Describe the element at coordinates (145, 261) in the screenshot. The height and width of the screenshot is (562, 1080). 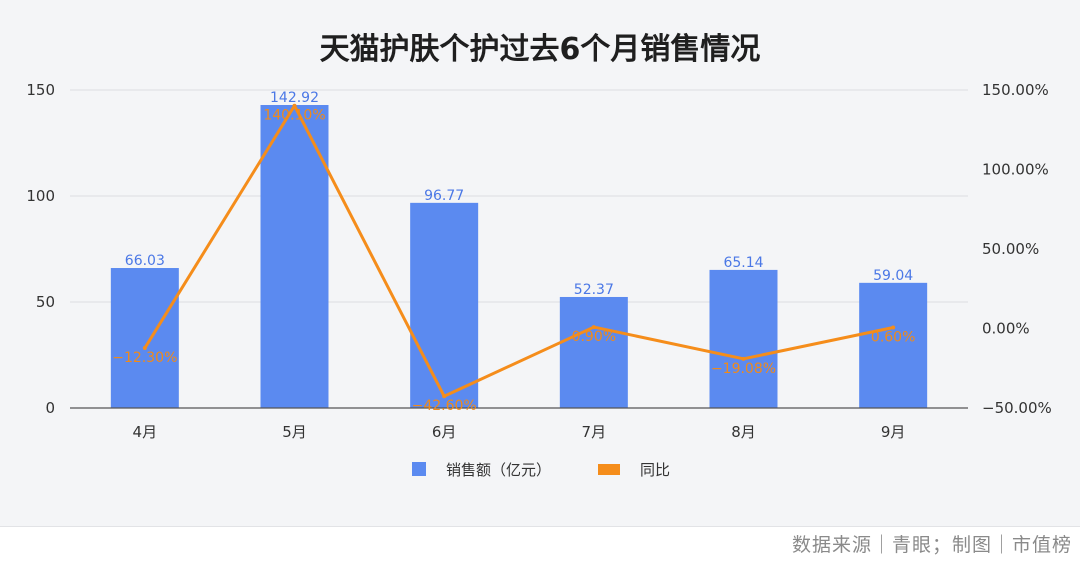
I see `bar-data-label: 66.03` at that location.